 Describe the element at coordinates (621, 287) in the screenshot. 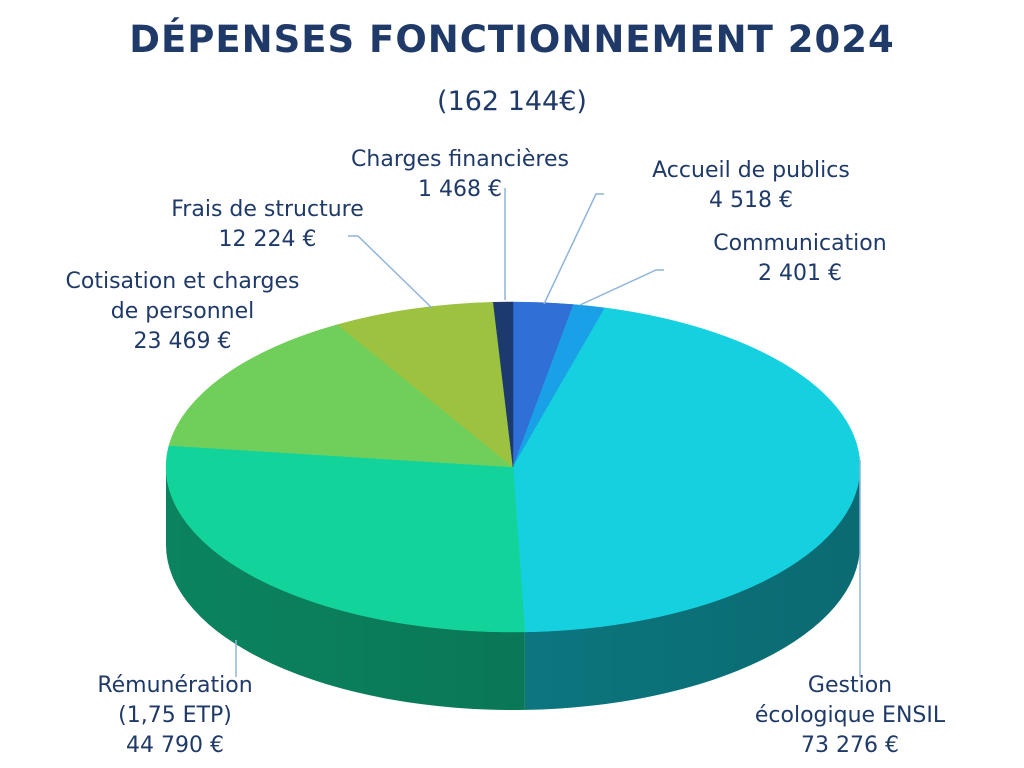

I see `leader-communication` at that location.